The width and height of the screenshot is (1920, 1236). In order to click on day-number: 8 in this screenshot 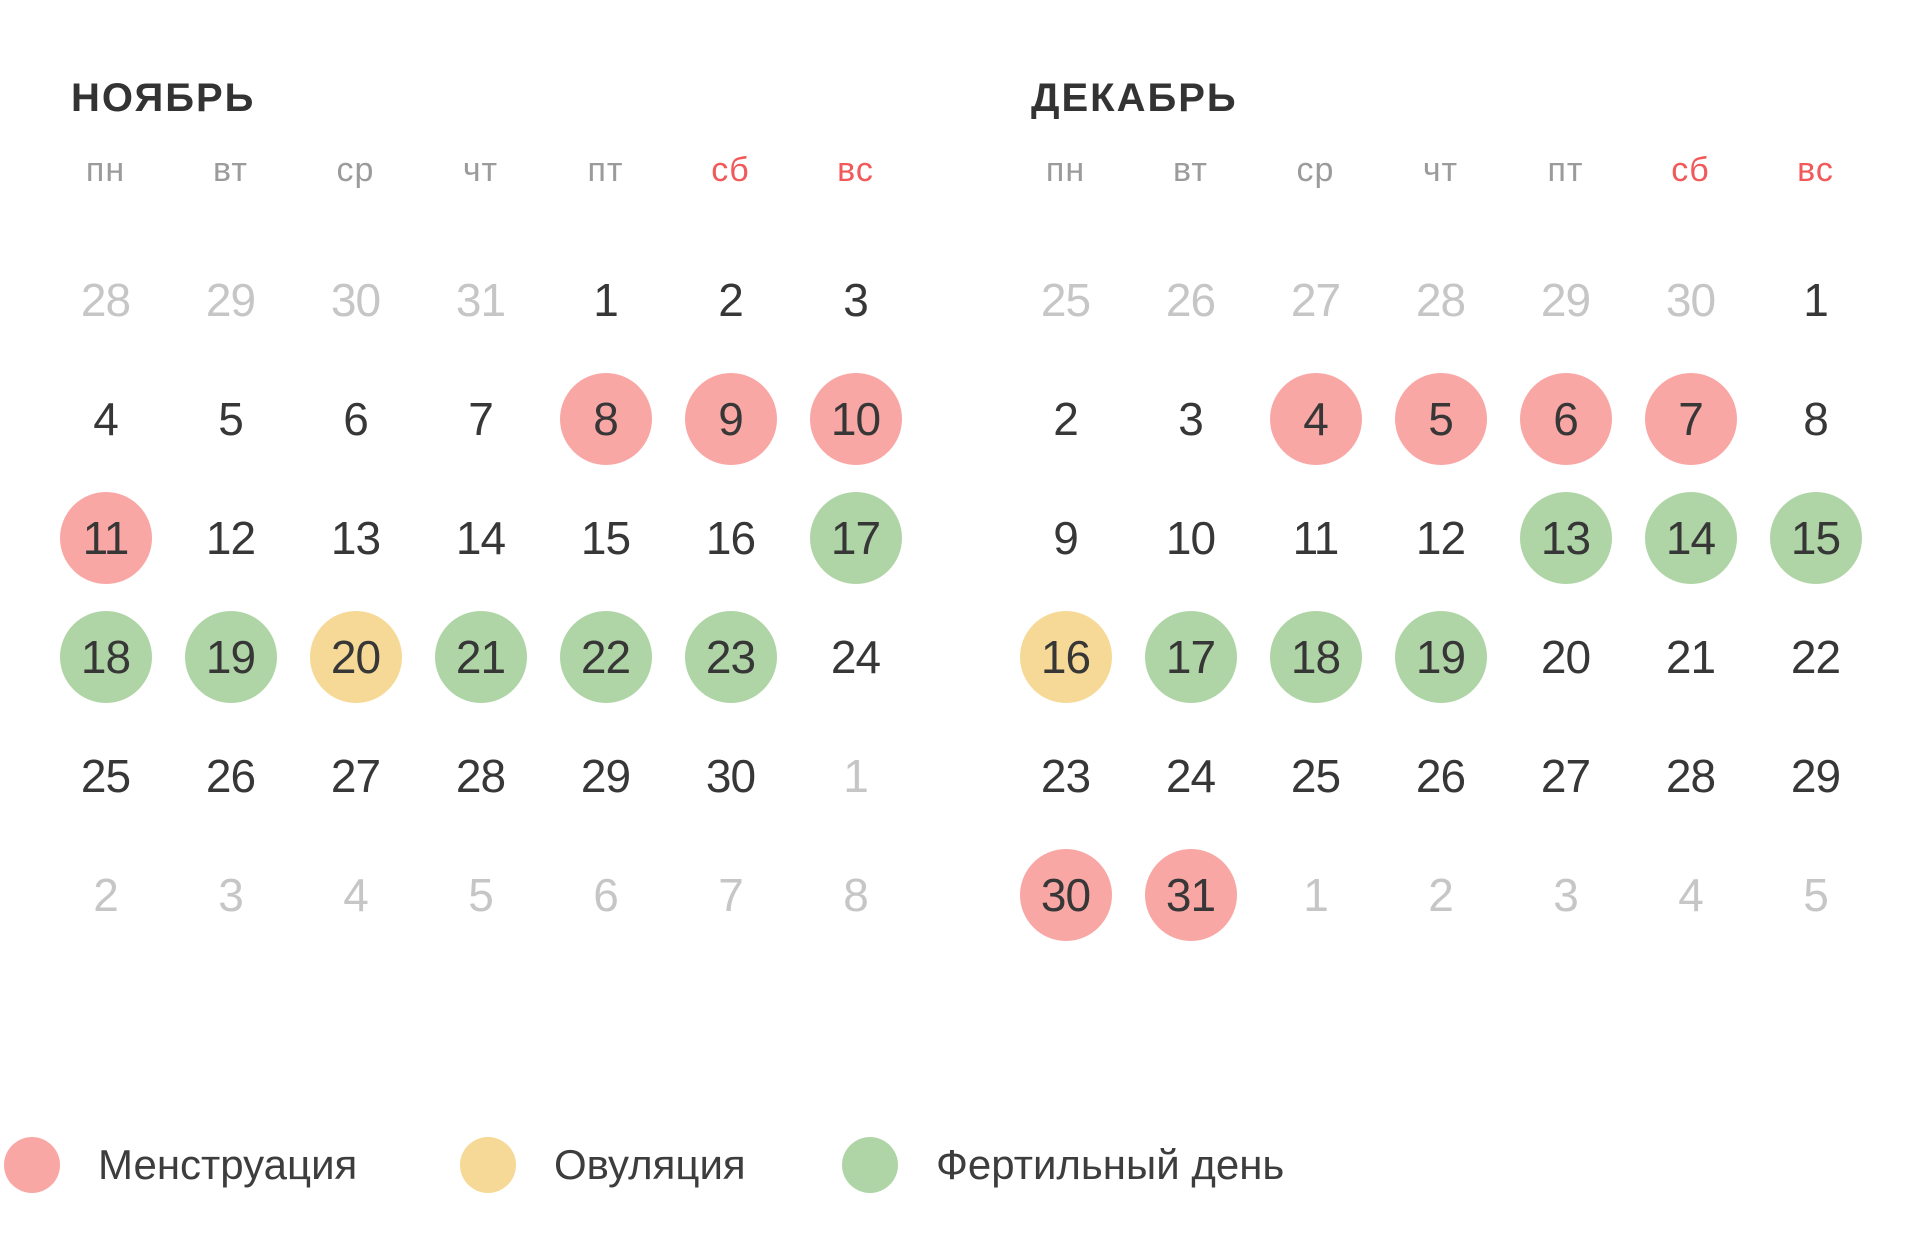, I will do `click(856, 894)`.